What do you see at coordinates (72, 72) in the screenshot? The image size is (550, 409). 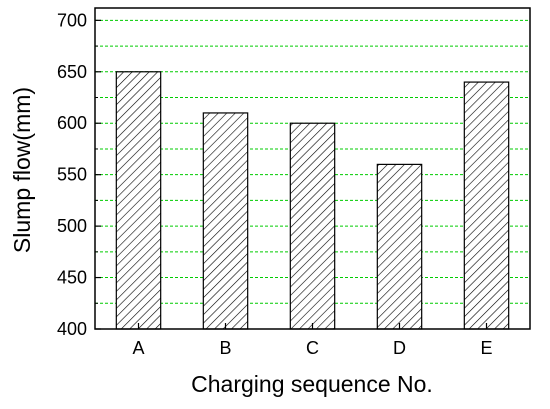 I see `y-tick-label: 650` at bounding box center [72, 72].